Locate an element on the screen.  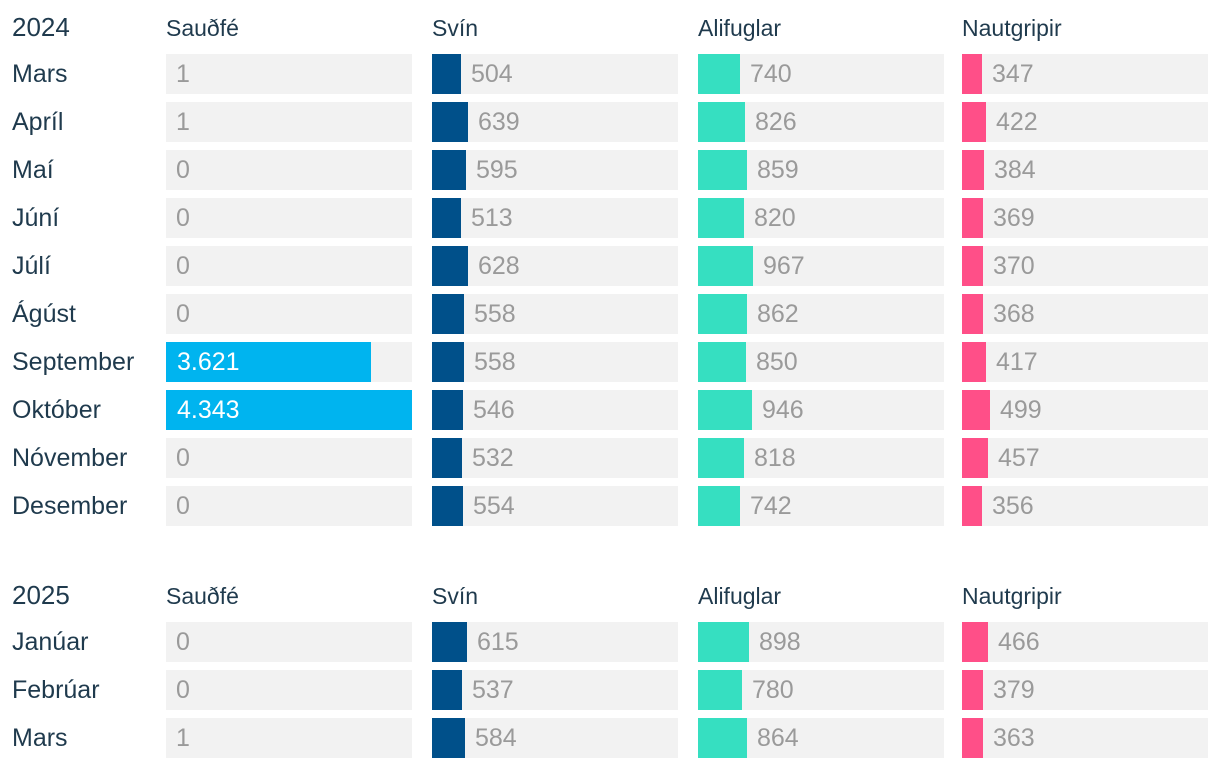
value-cell: 370 is located at coordinates (1085, 266).